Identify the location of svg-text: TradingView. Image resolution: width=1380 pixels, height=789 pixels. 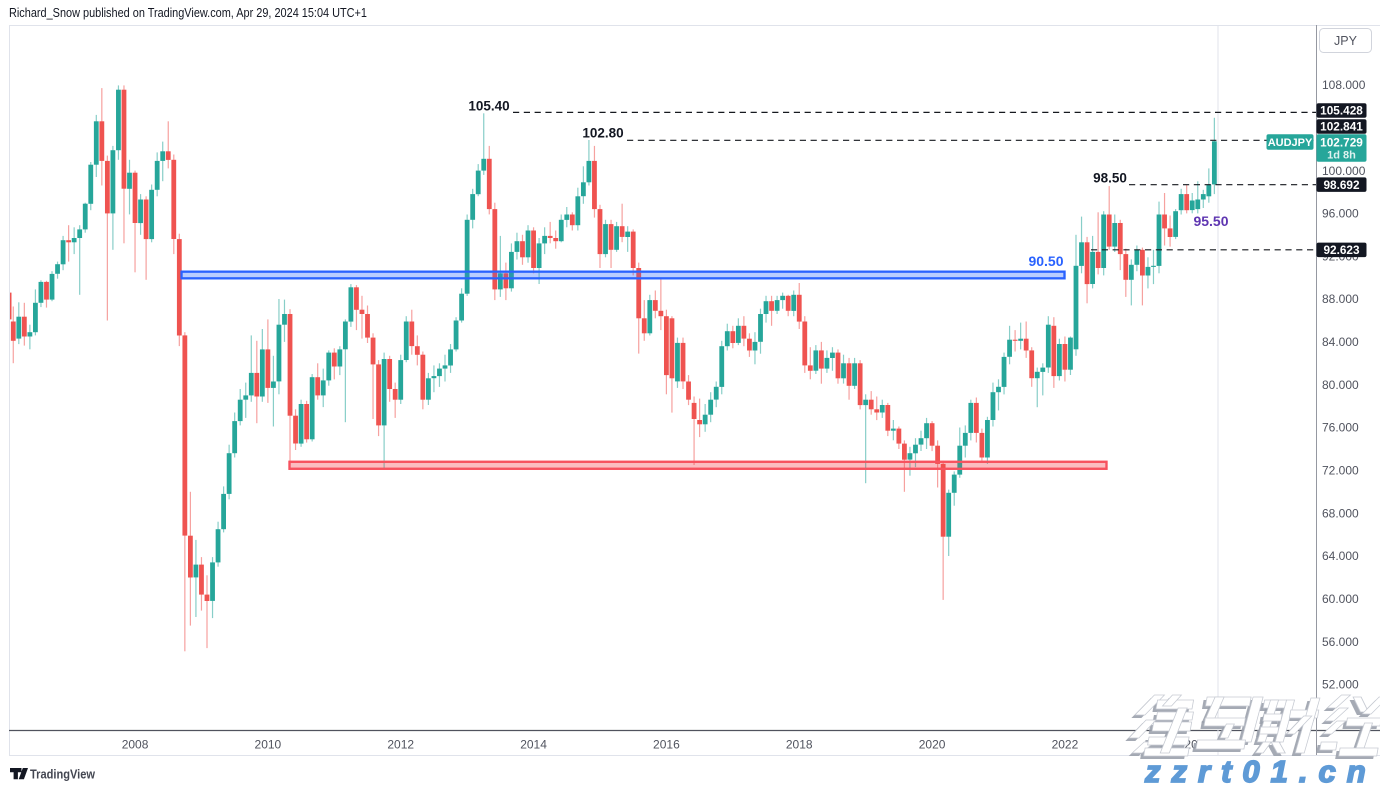
(62, 775).